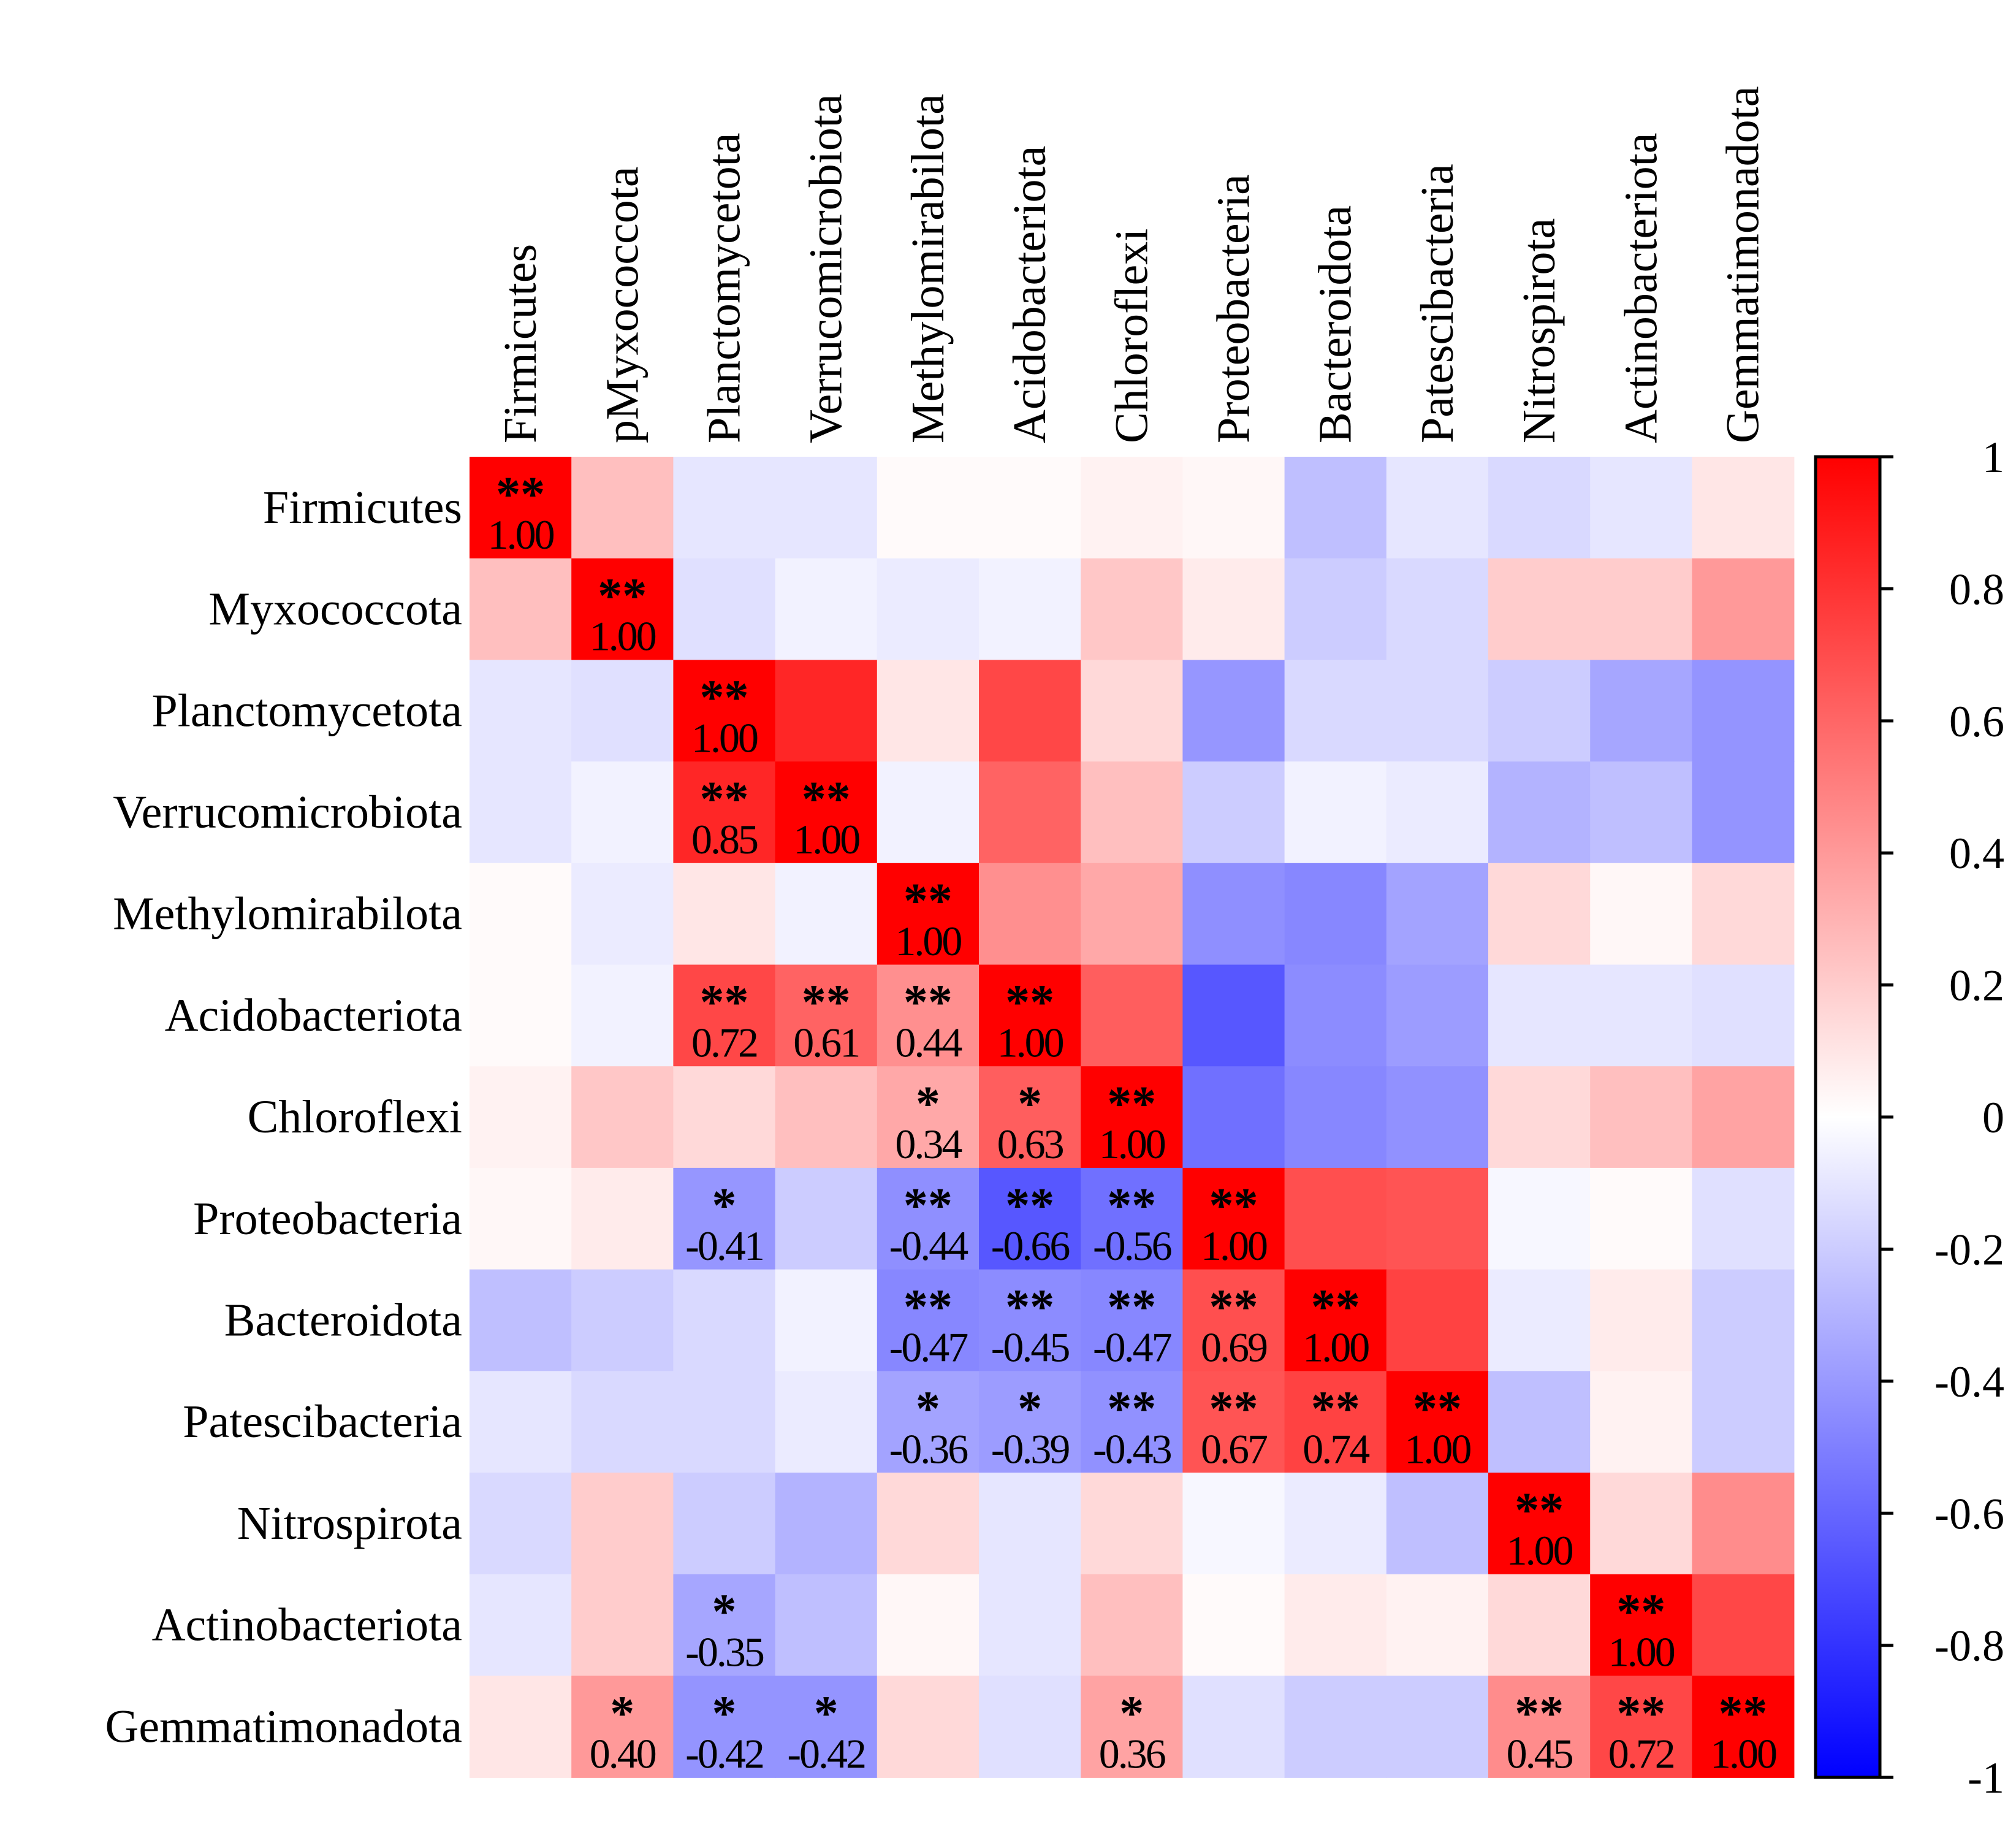 The image size is (2016, 1838). I want to click on correlation-label: -0.66, so click(1030, 1245).